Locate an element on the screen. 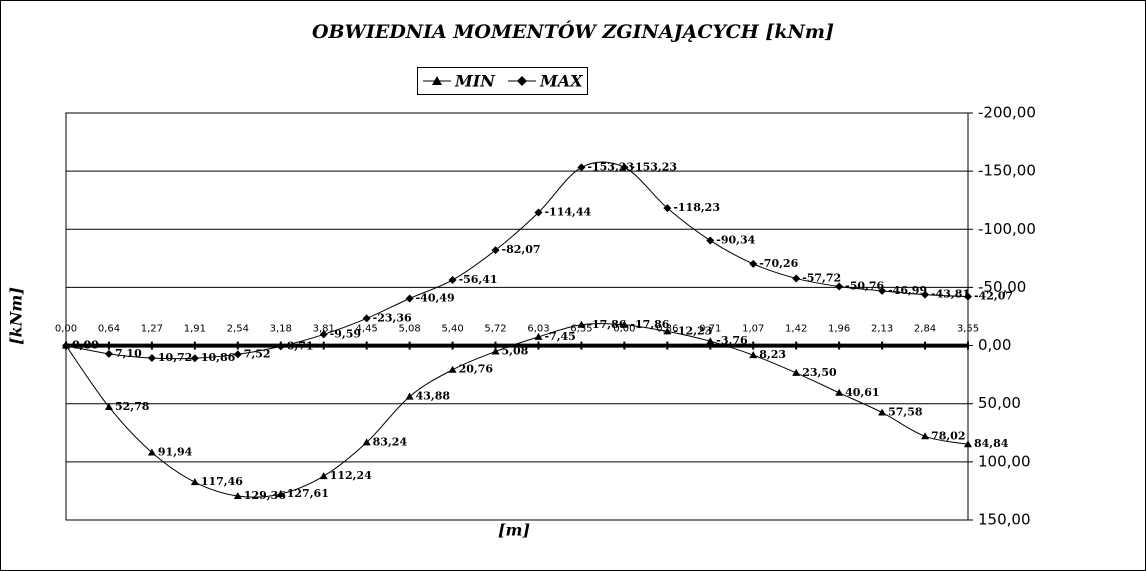 Image resolution: width=1146 pixels, height=571 pixels. data-label: -118,23 is located at coordinates (696, 207).